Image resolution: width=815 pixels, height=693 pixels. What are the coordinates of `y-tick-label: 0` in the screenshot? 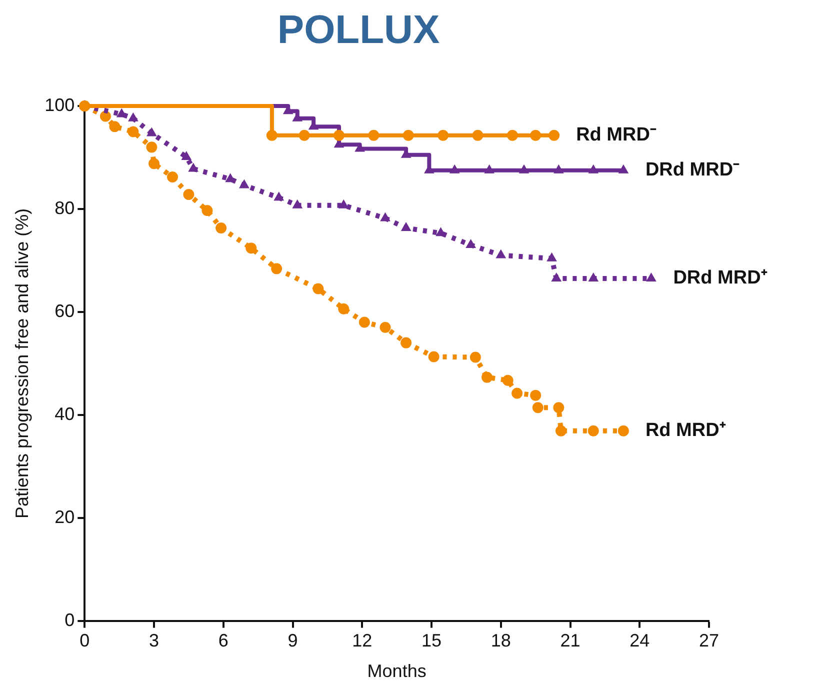 It's located at (69, 620).